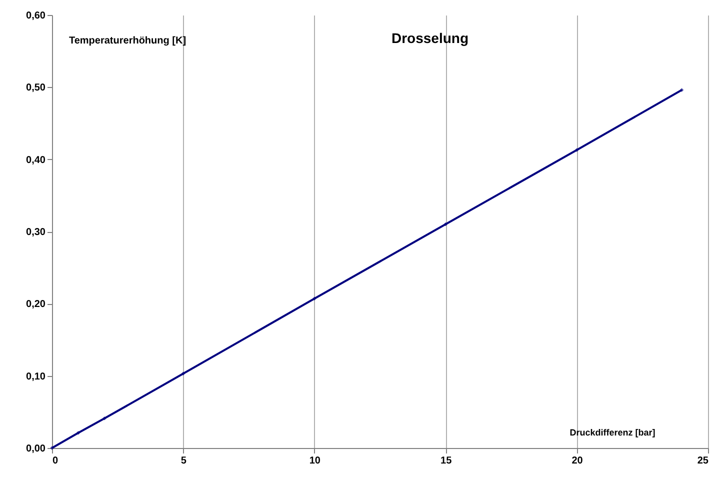  What do you see at coordinates (36, 449) in the screenshot?
I see `y-tick-label: 0,00` at bounding box center [36, 449].